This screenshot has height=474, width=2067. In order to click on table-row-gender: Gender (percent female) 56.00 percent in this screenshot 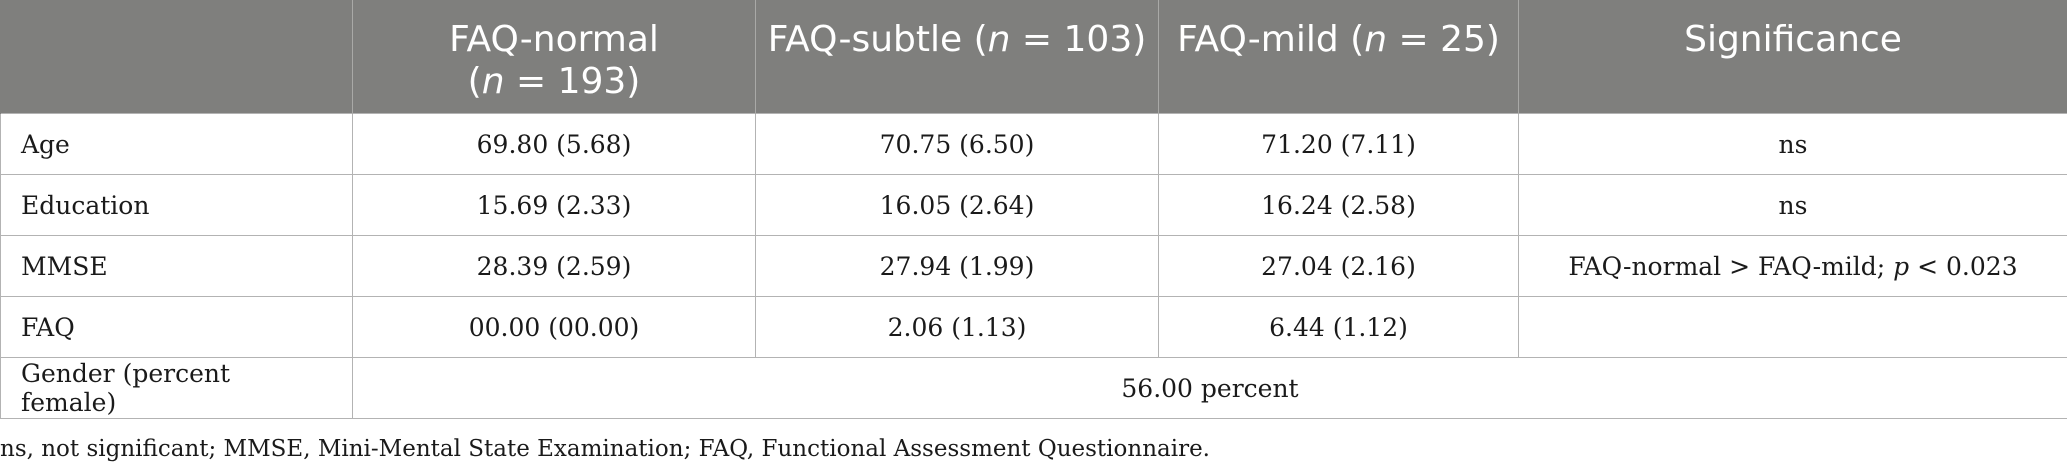, I will do `click(1033, 388)`.